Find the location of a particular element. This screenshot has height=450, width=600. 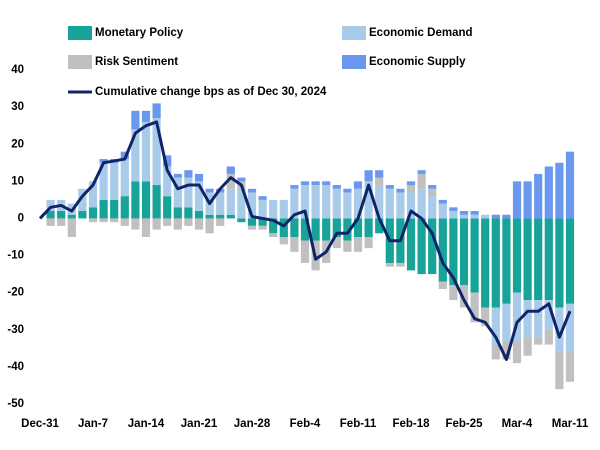

y-tick-label: 10 is located at coordinates (17, 181).